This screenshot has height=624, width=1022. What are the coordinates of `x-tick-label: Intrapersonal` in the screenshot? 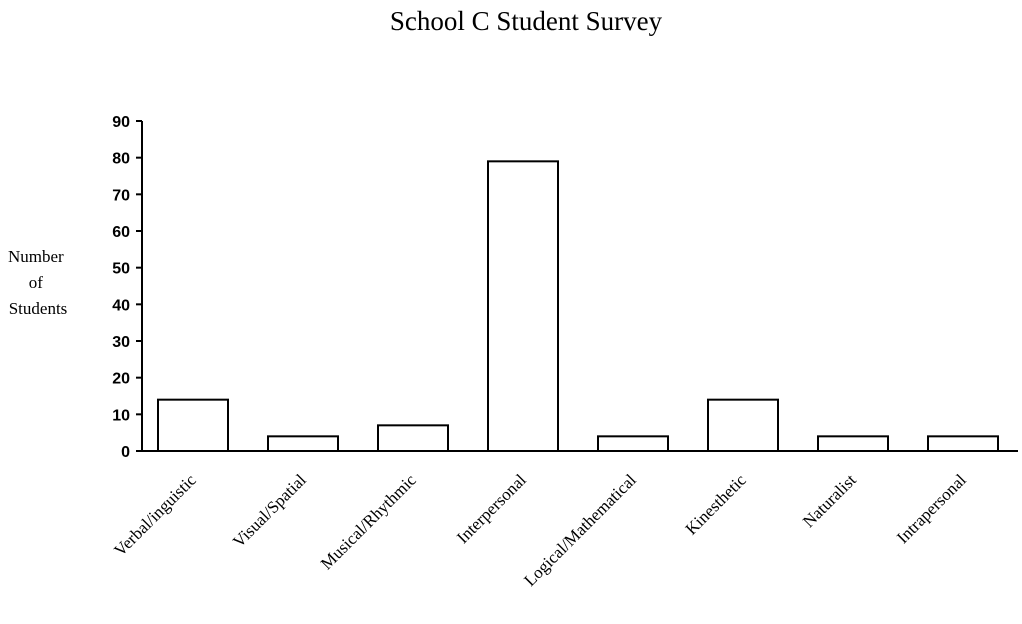 It's located at (931, 508).